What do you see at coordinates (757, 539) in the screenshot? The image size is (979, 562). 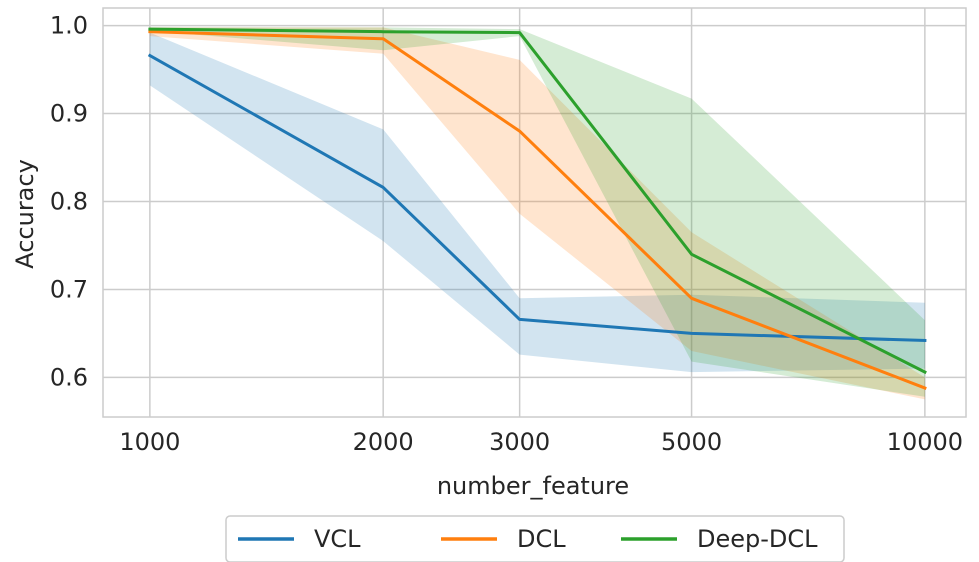 I see `legend-label: Deep-DCL` at bounding box center [757, 539].